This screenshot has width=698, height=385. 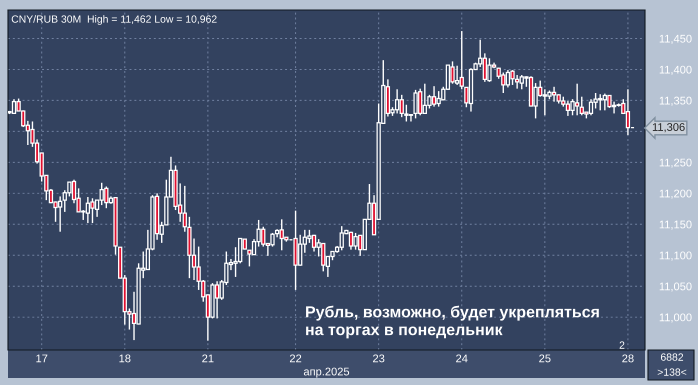 I want to click on x-tick-label: 25, so click(x=545, y=358).